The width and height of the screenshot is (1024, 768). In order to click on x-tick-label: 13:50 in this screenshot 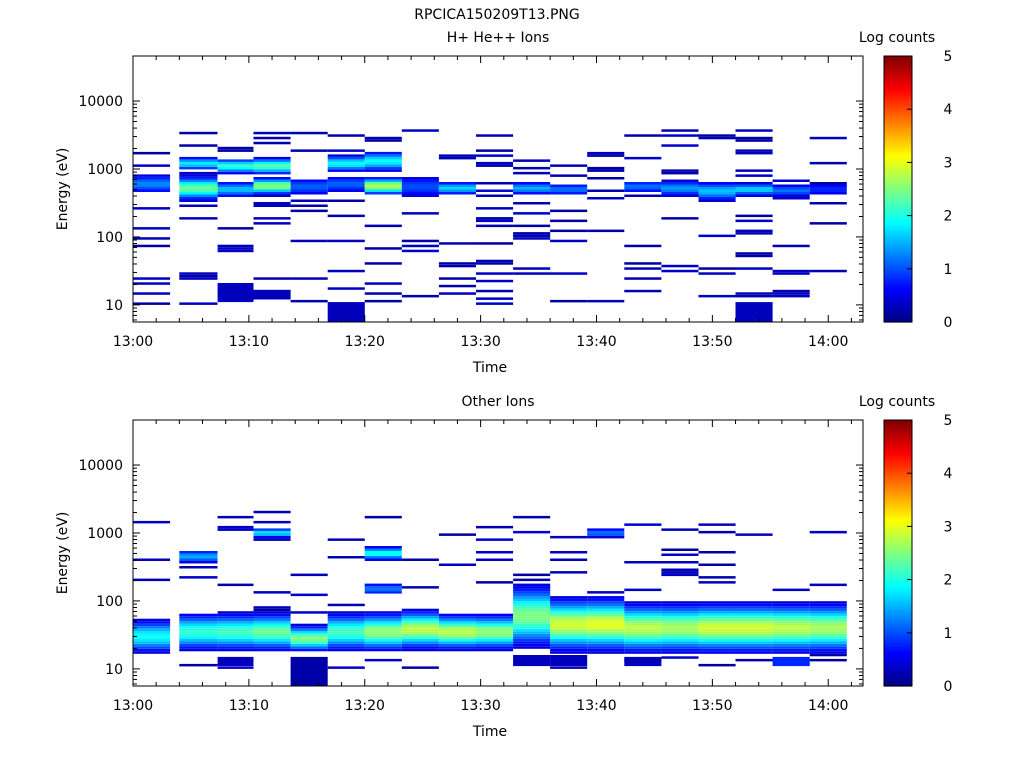, I will do `click(712, 342)`.